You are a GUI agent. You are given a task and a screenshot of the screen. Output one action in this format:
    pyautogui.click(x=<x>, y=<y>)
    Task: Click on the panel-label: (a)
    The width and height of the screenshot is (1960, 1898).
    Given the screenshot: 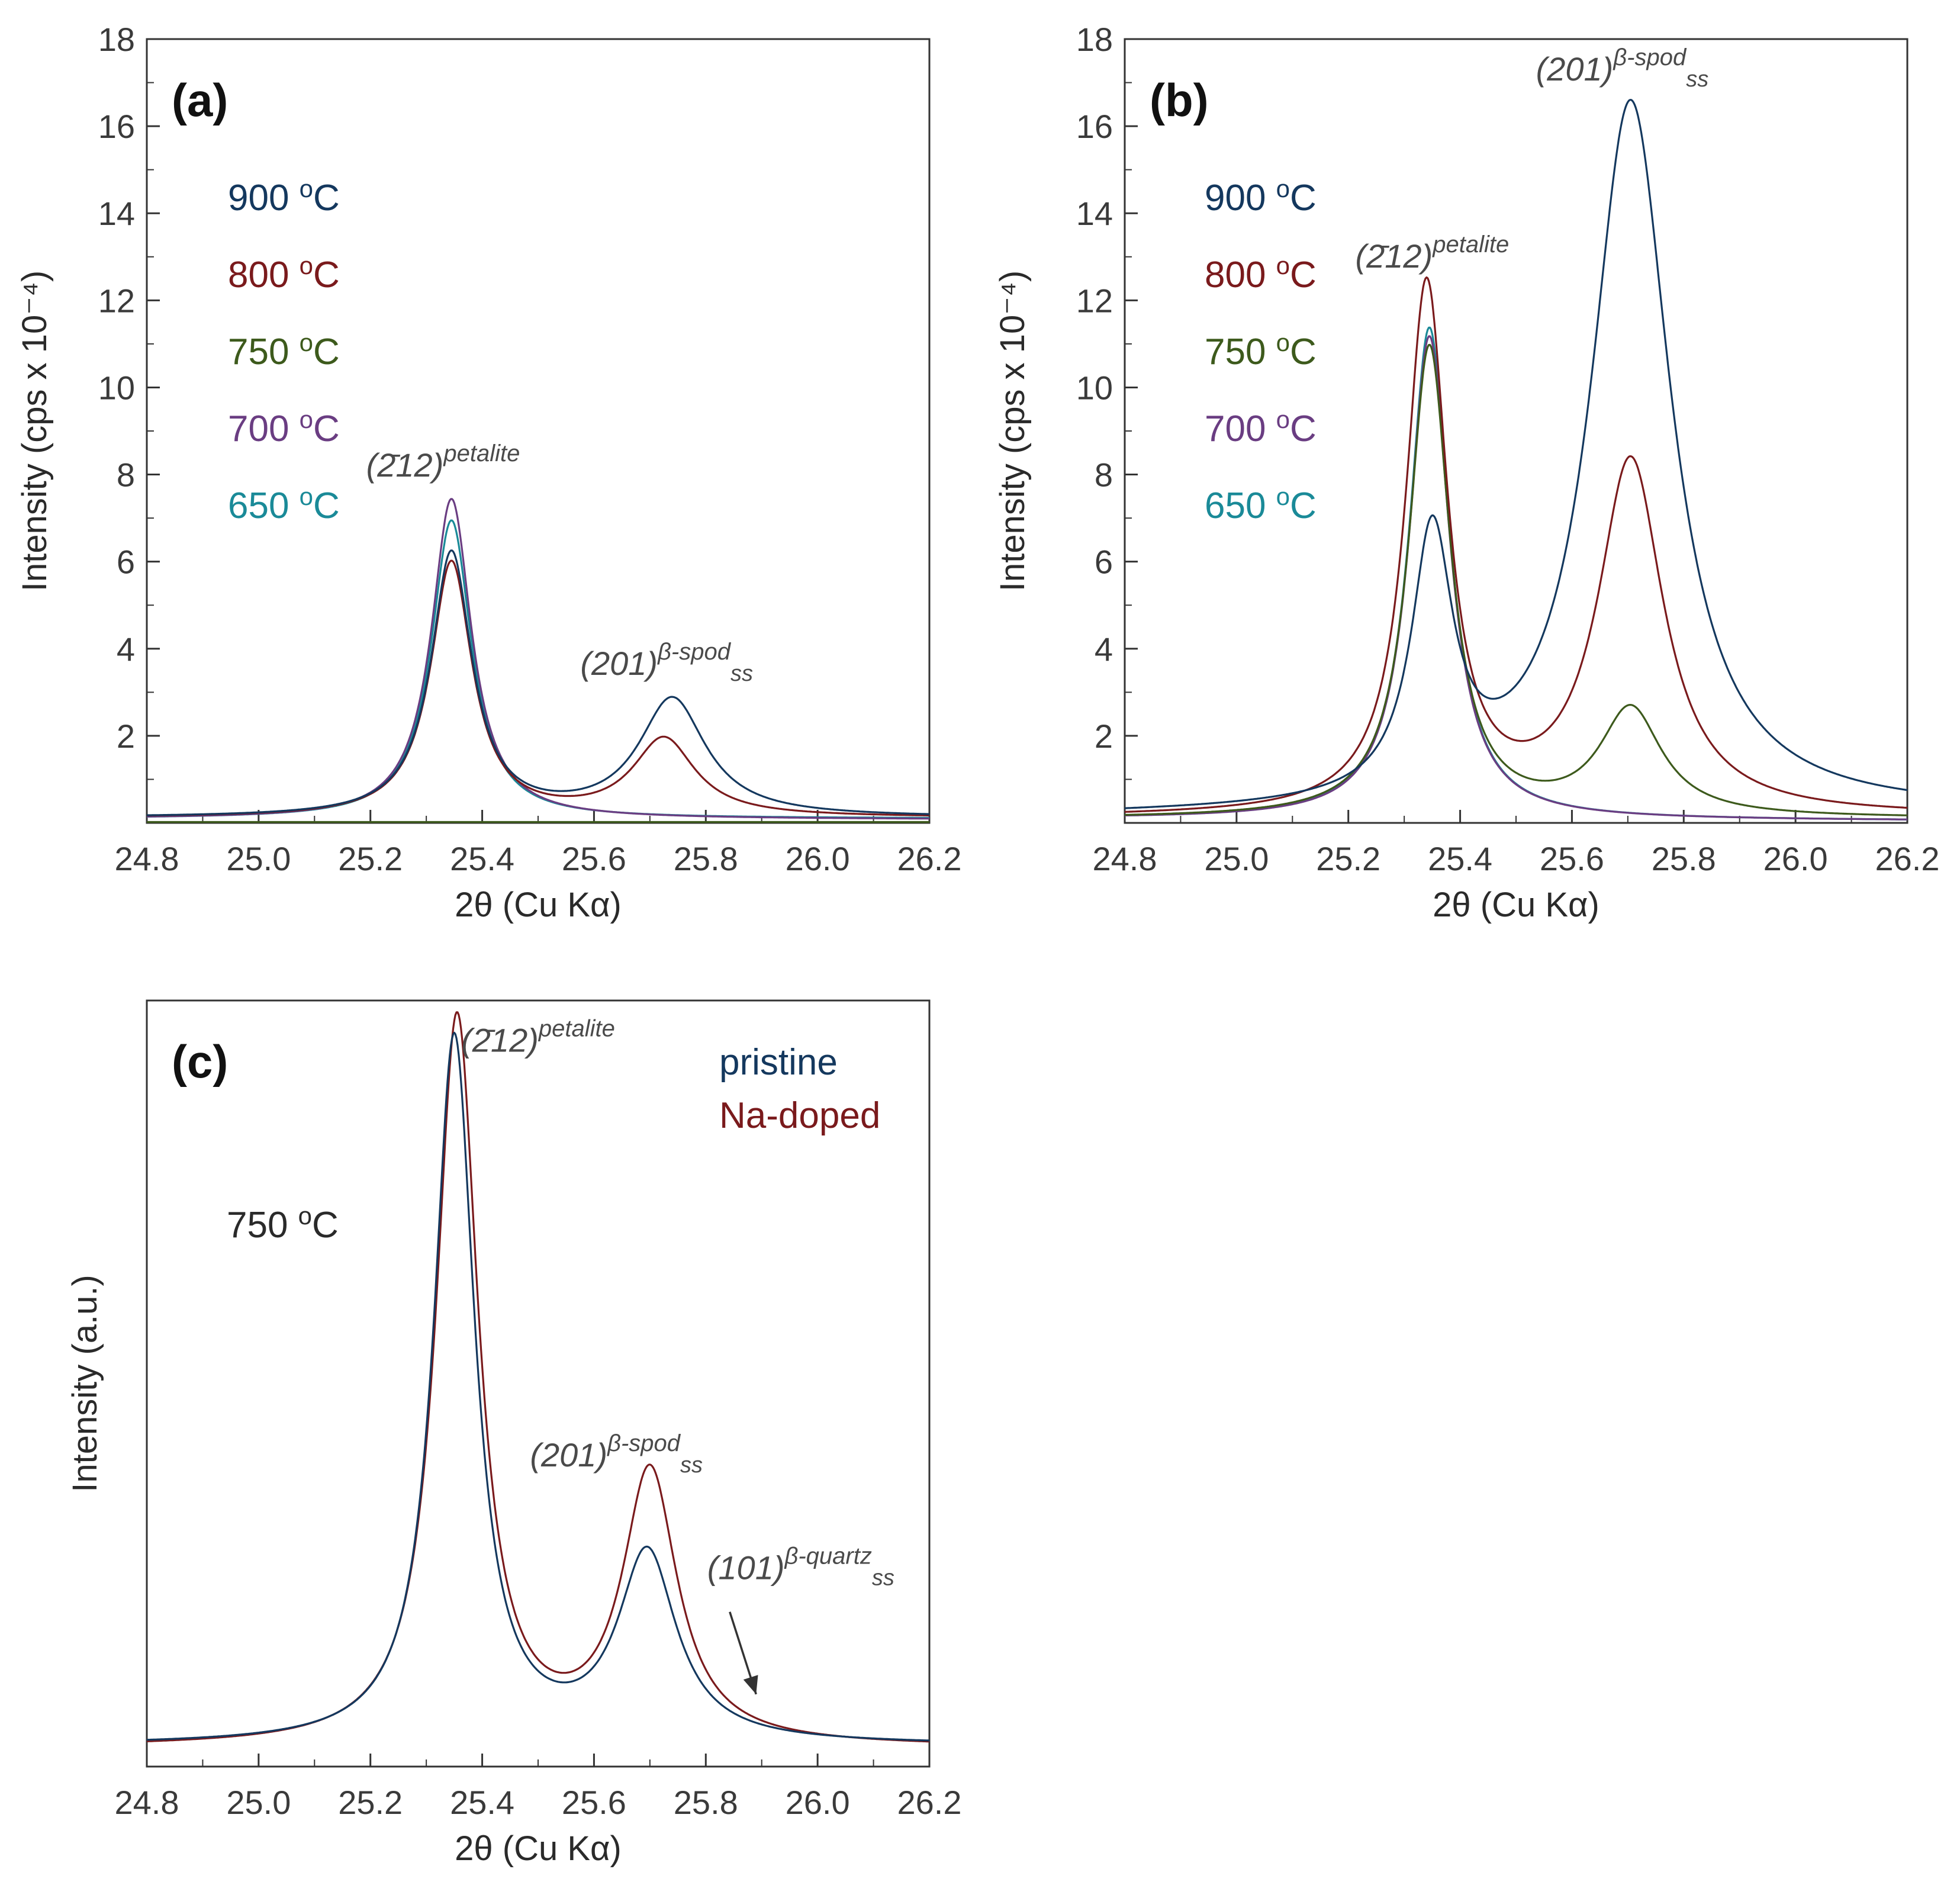 What is the action you would take?
    pyautogui.click(x=200, y=100)
    